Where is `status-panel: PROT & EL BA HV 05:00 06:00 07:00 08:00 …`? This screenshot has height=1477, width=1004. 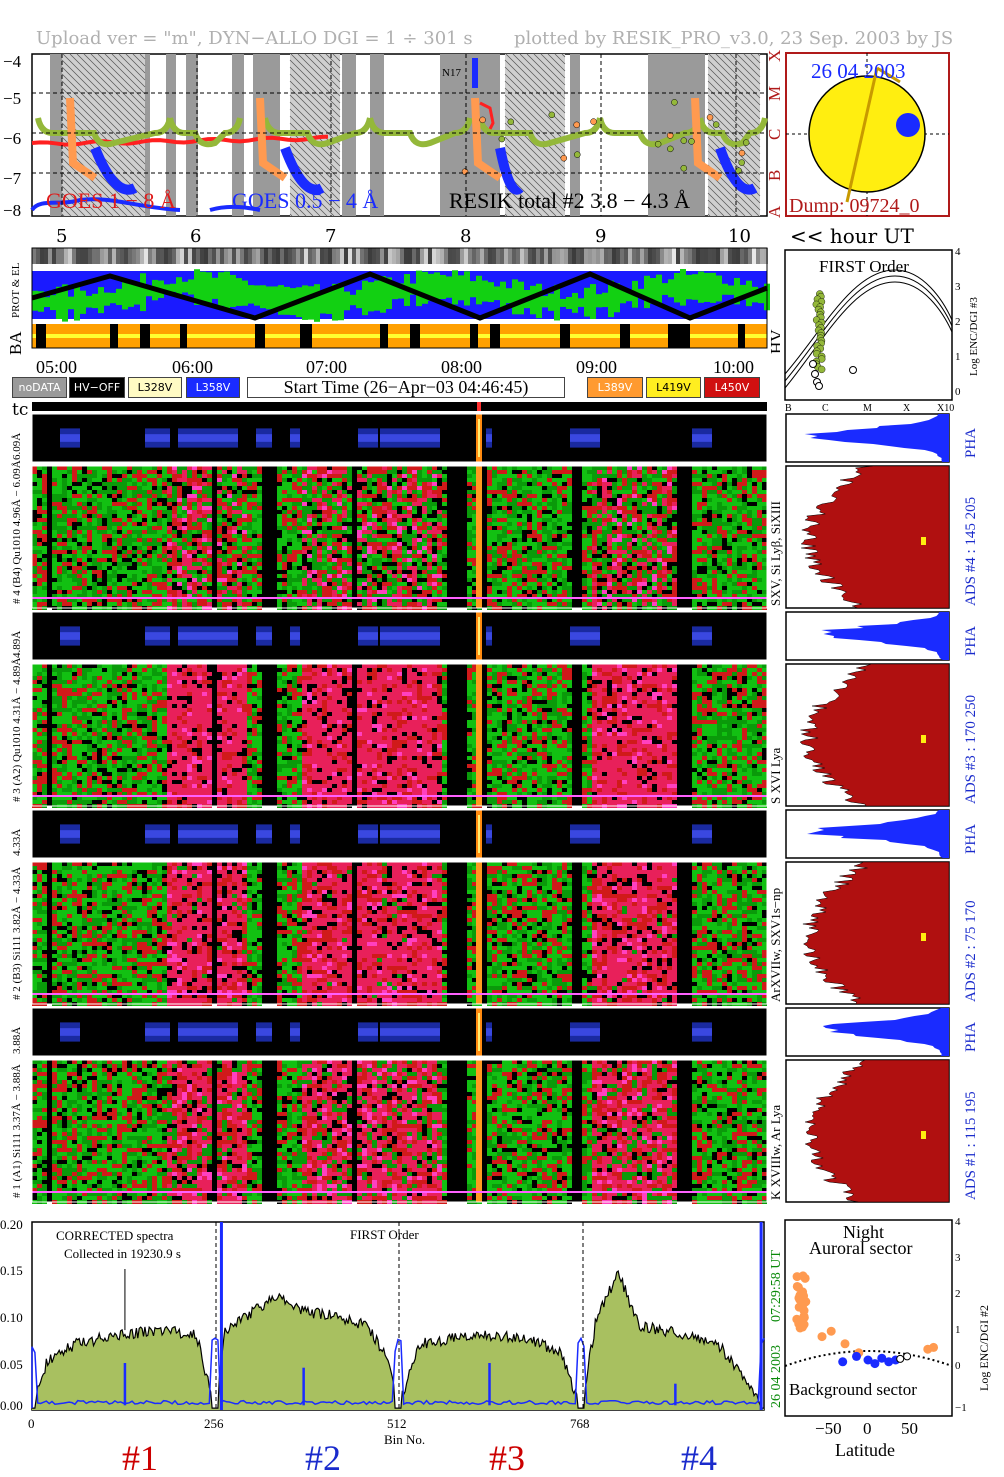
status-panel: PROT & EL BA HV 05:00 06:00 07:00 08:00 … is located at coordinates (393, 311).